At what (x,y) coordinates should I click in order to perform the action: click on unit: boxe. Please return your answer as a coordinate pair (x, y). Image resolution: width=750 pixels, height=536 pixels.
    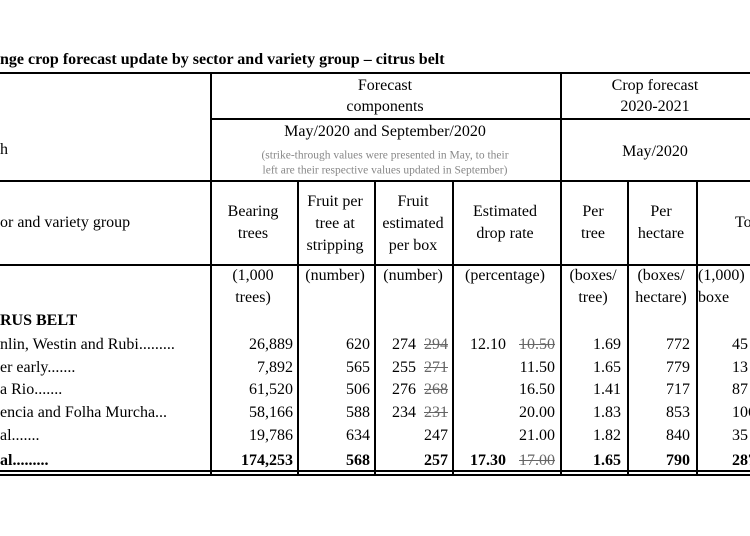
    Looking at the image, I should click on (714, 297).